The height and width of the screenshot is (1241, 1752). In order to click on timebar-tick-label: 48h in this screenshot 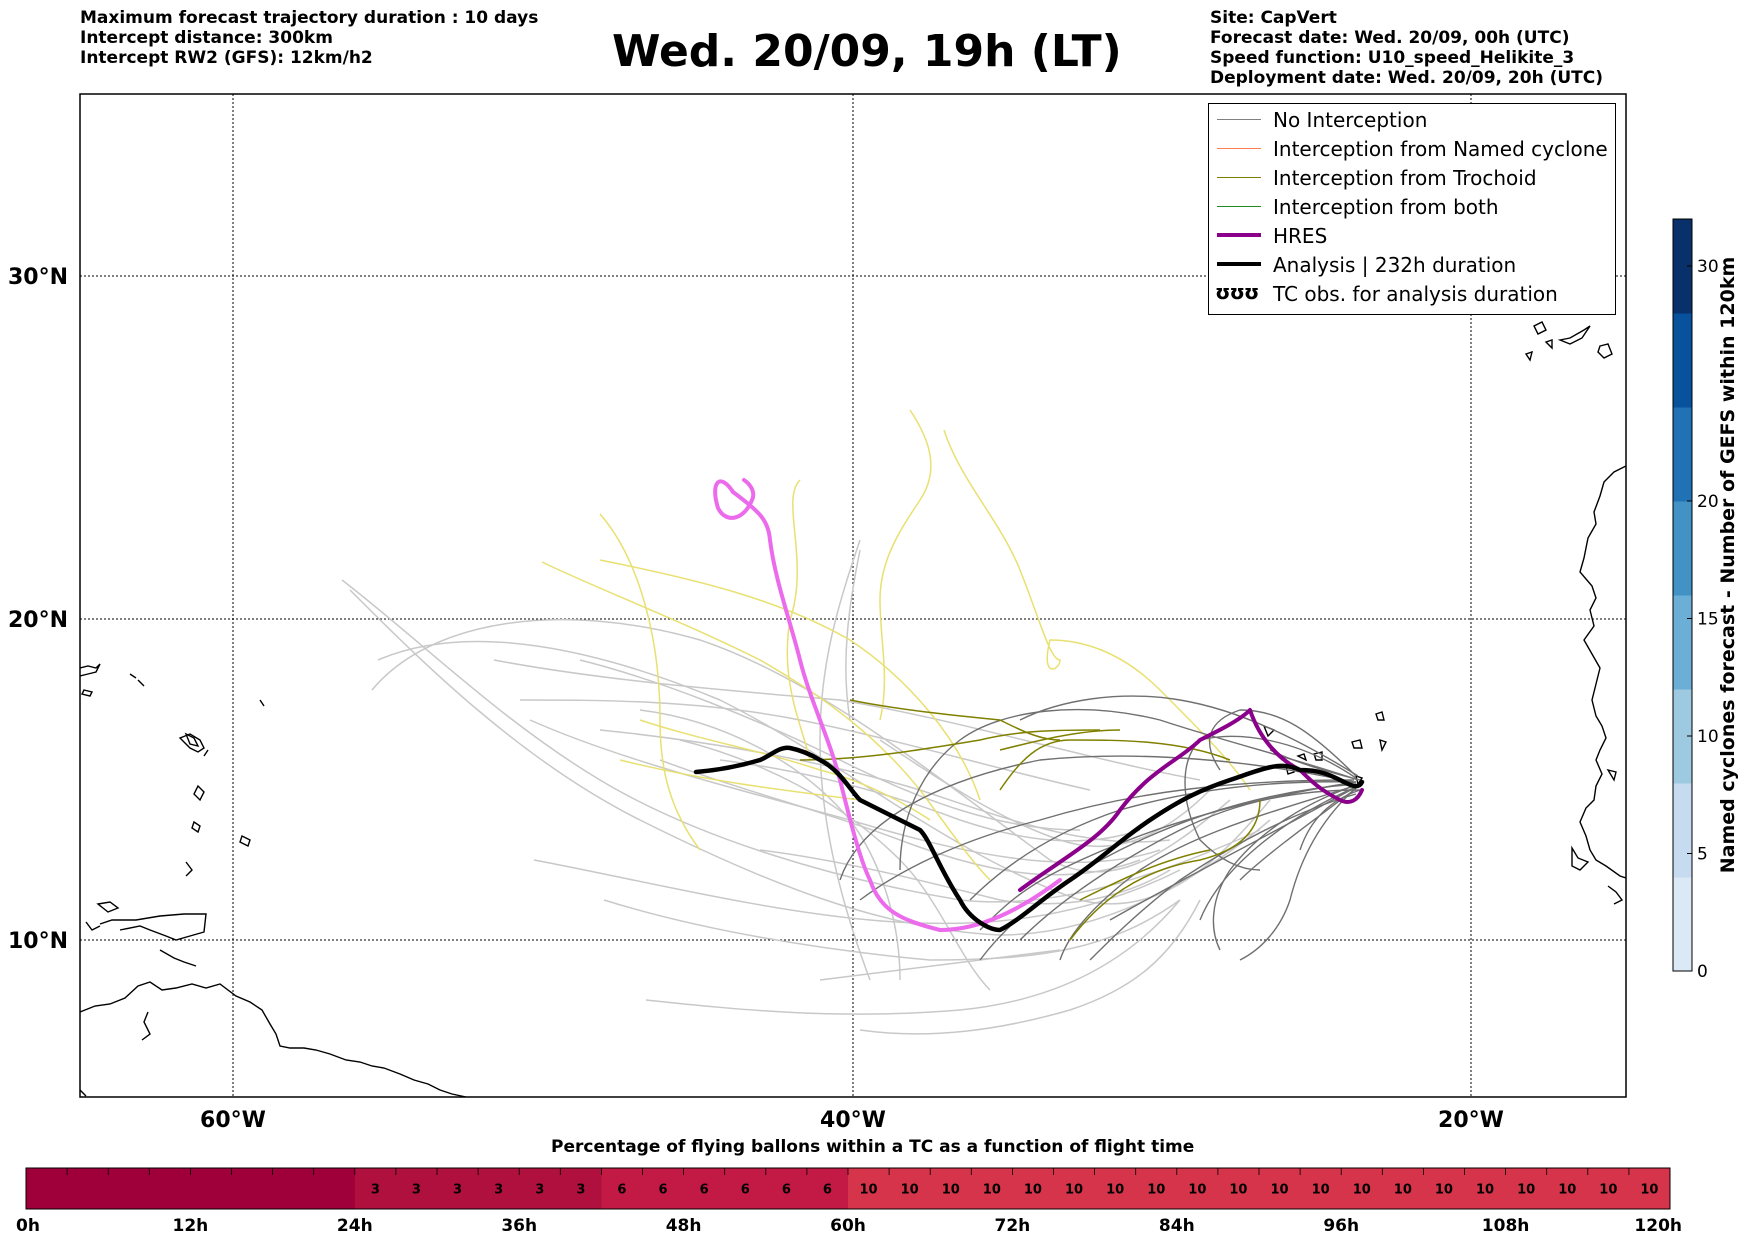, I will do `click(684, 1226)`.